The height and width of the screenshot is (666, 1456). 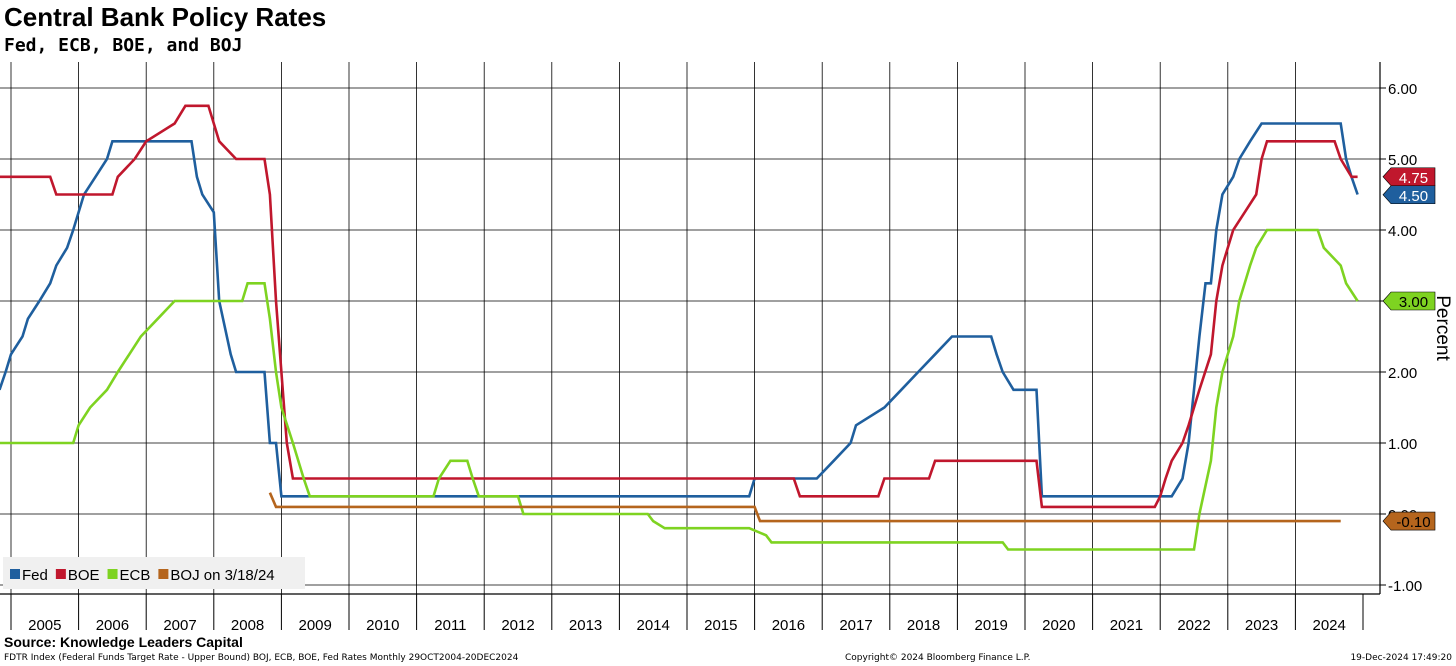 What do you see at coordinates (1402, 373) in the screenshot?
I see `y-tick-label: 2.00` at bounding box center [1402, 373].